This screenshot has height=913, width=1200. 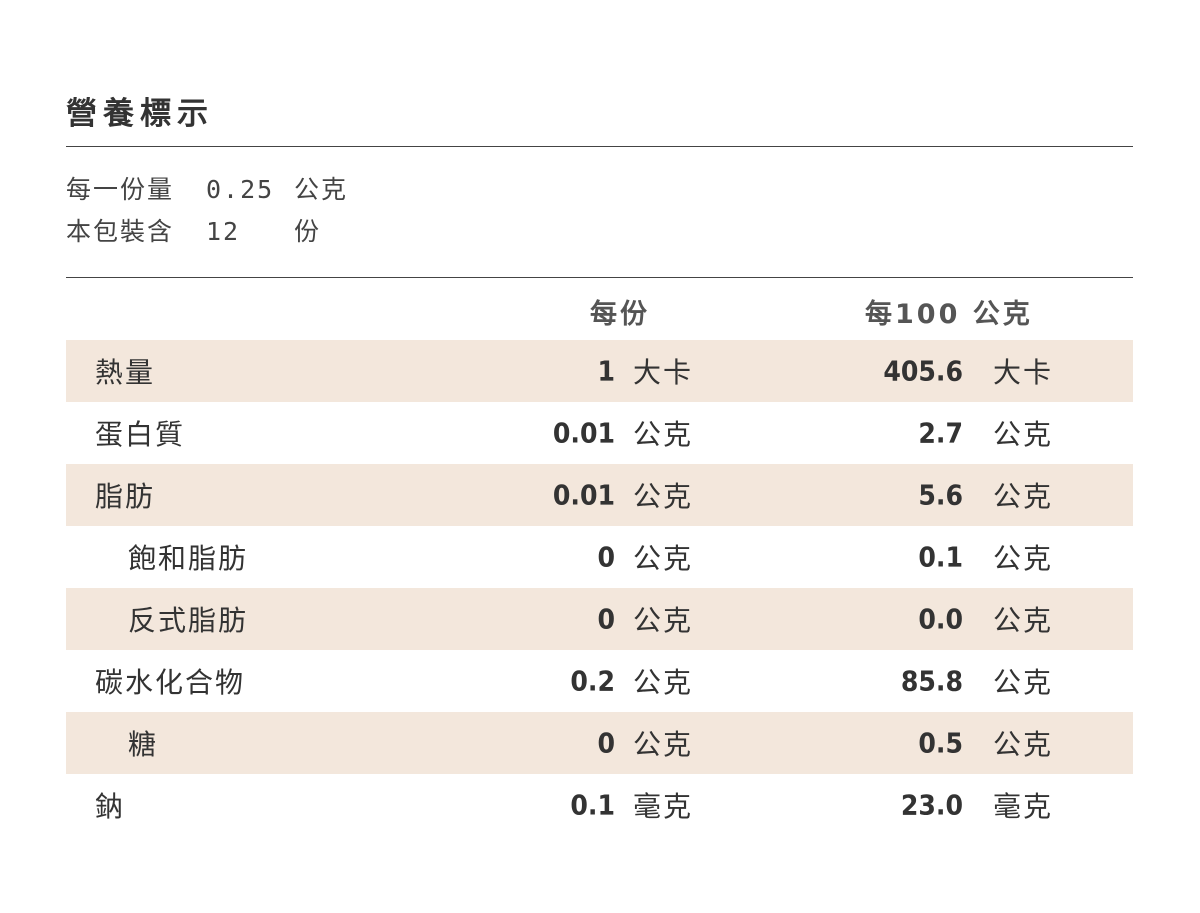 I want to click on serving-line: 每一份量 0.25 公克, so click(x=207, y=188).